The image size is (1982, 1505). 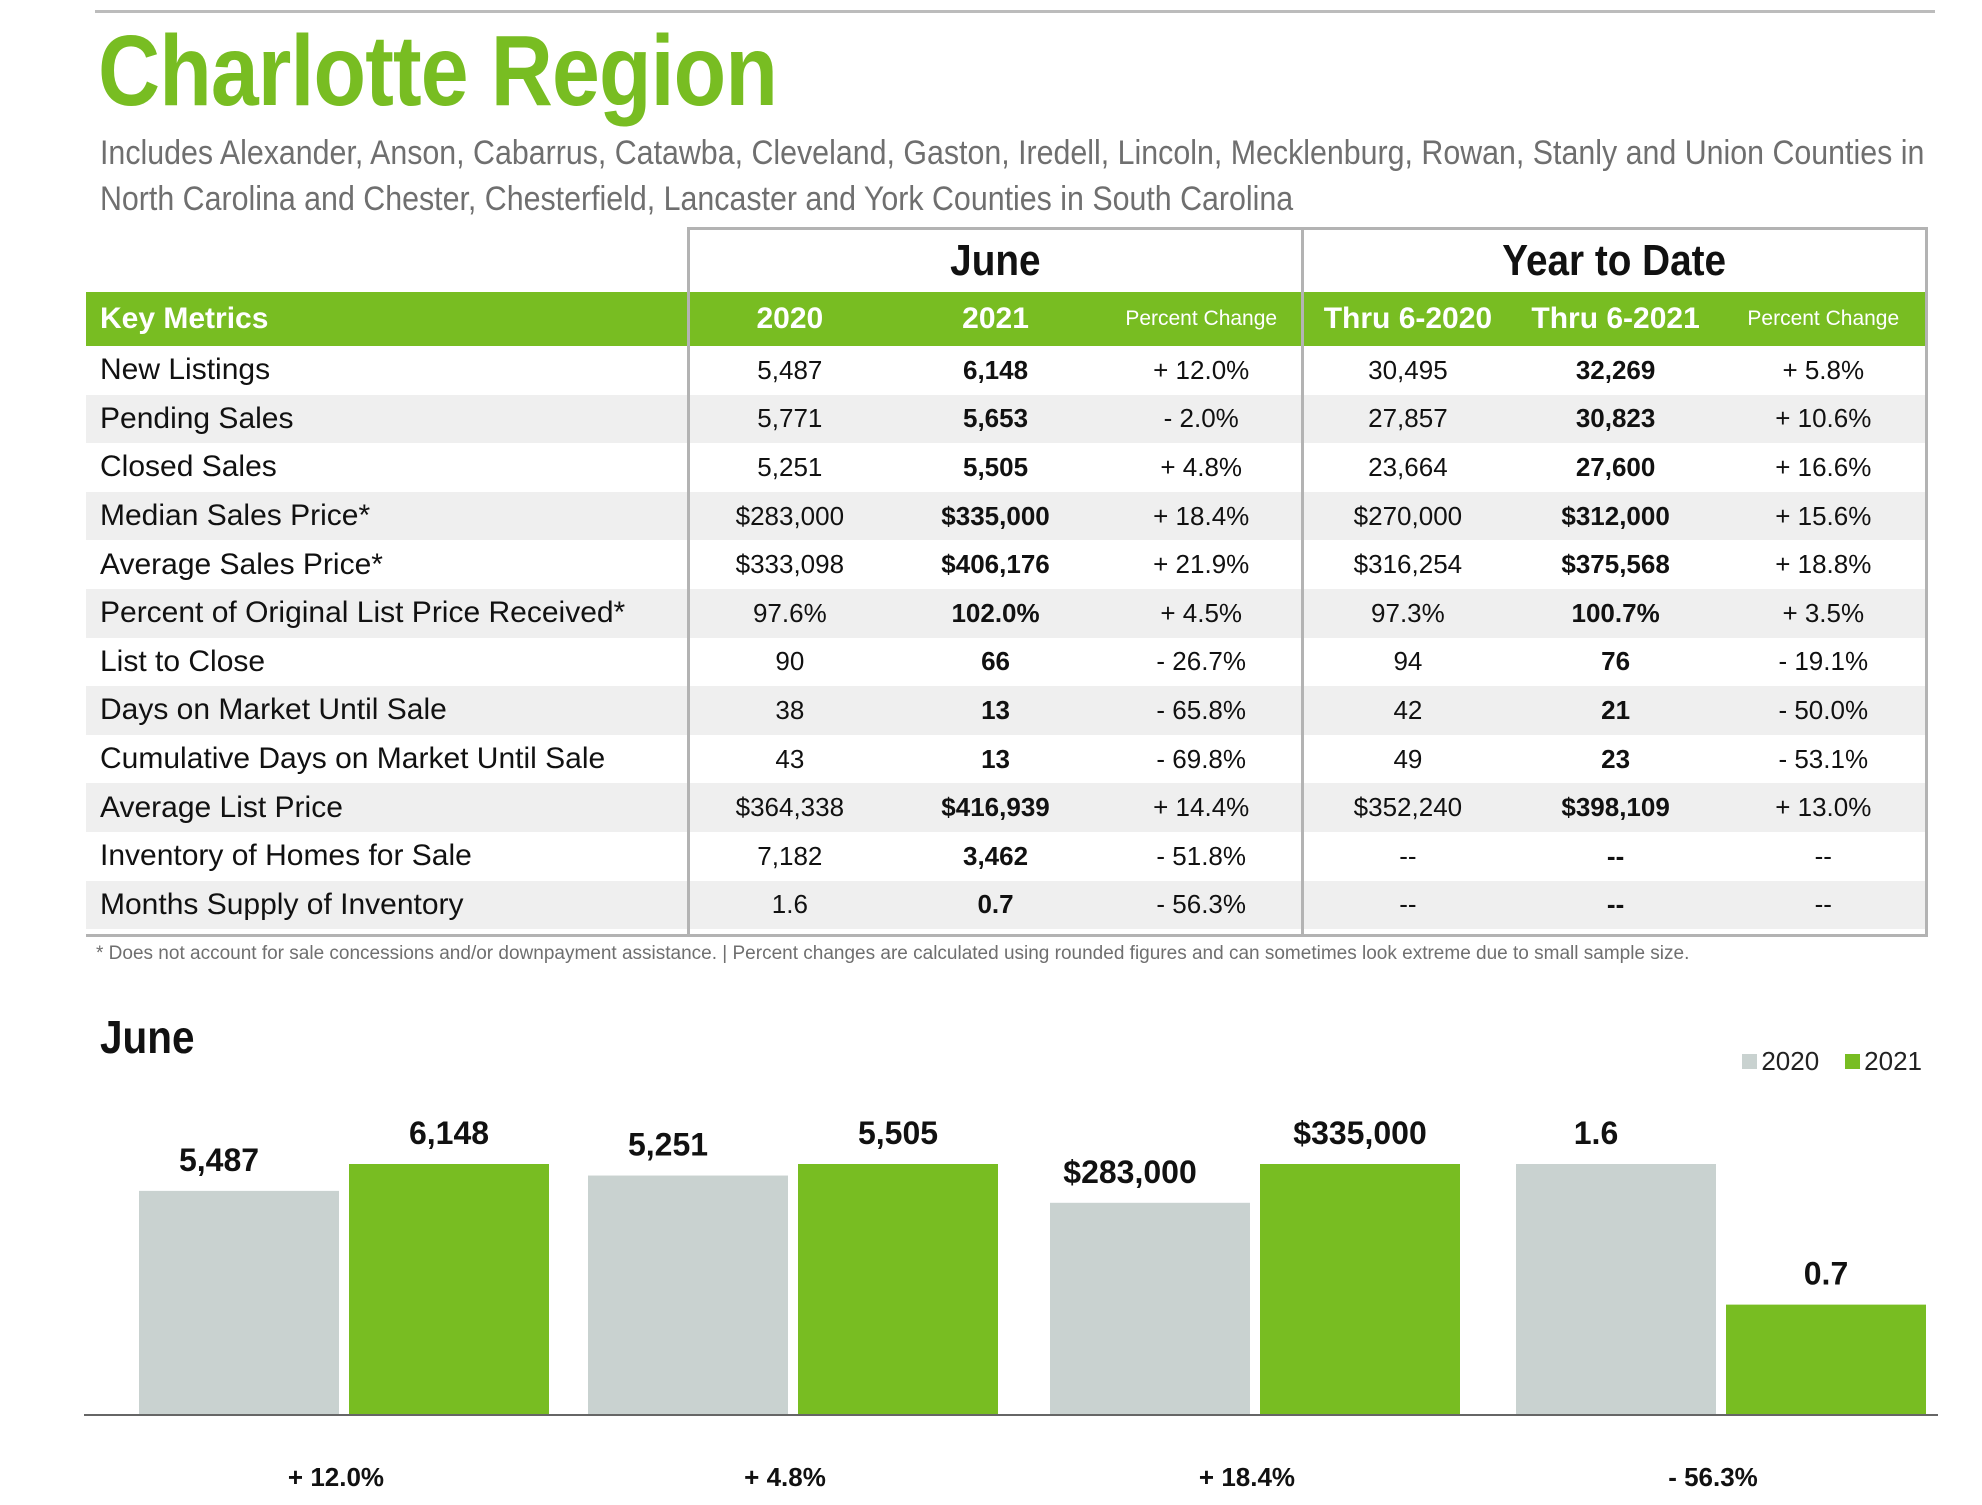 I want to click on header-thru-2020: Thru 6-2020, so click(x=1408, y=318).